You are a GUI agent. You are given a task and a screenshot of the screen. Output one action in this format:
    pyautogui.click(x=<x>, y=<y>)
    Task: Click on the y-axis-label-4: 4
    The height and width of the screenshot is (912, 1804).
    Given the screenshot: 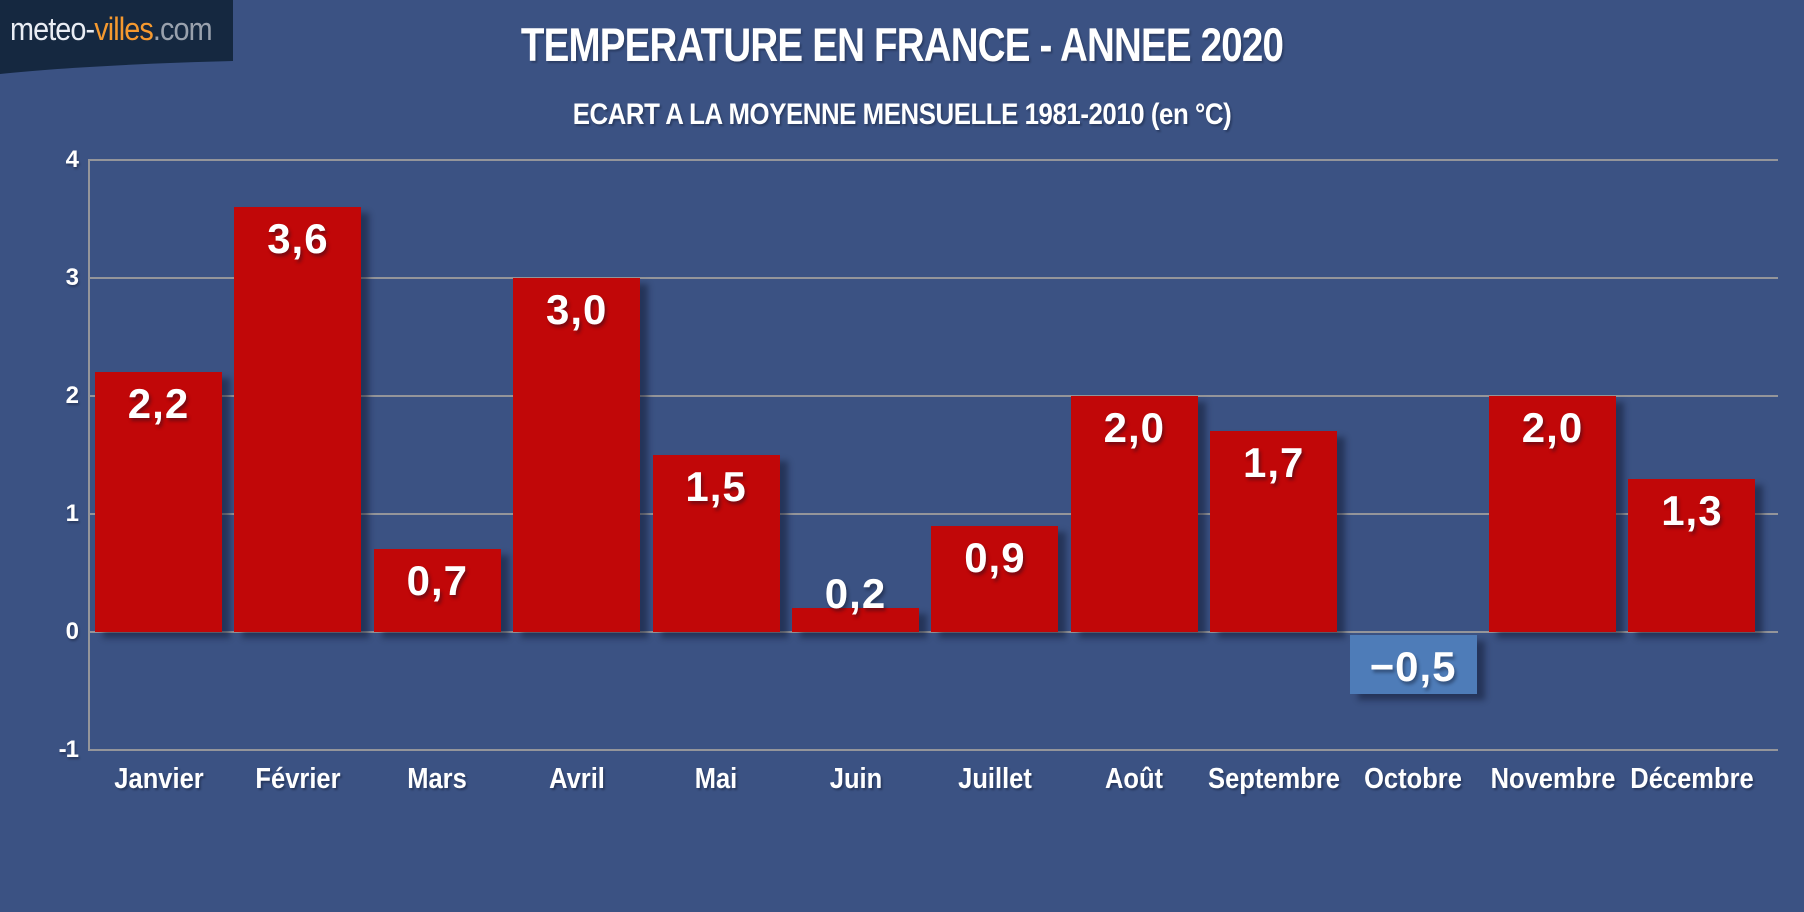 What is the action you would take?
    pyautogui.click(x=72, y=159)
    